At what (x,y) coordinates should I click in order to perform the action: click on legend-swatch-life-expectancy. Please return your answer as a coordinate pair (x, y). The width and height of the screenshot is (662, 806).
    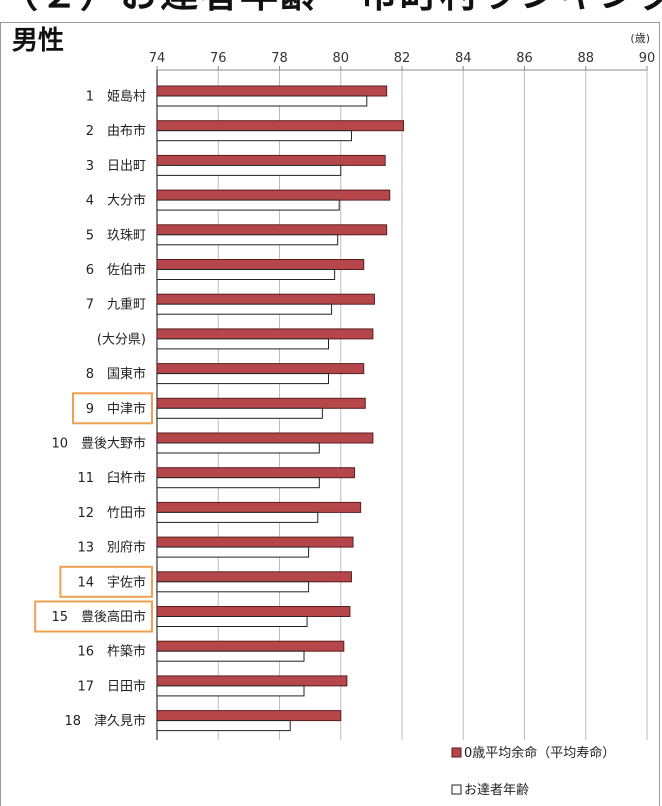
    Looking at the image, I should click on (456, 752).